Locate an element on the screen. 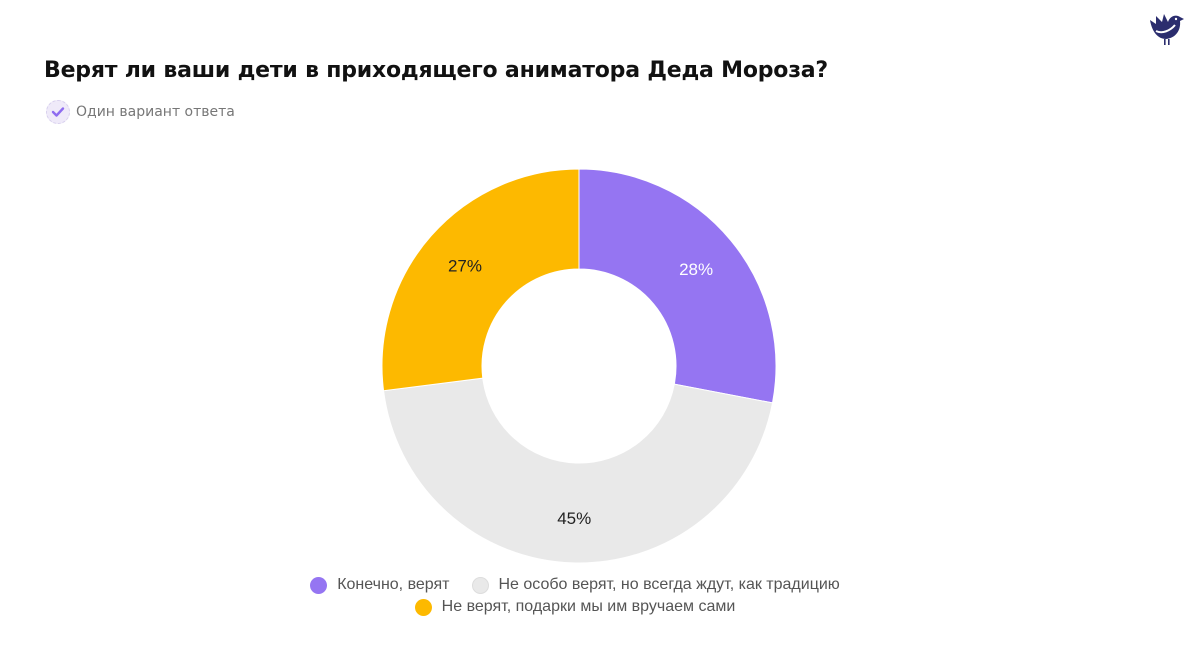 Image resolution: width=1200 pixels, height=664 pixels. legend-row-2: Не верят, подарки мы им вручаем сами is located at coordinates (575, 607).